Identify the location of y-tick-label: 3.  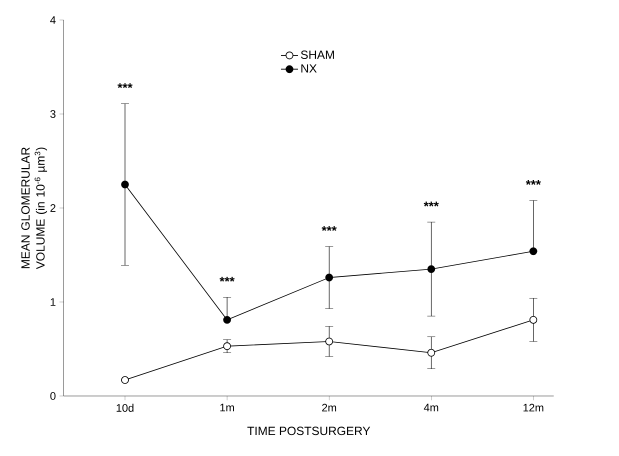
(53, 114).